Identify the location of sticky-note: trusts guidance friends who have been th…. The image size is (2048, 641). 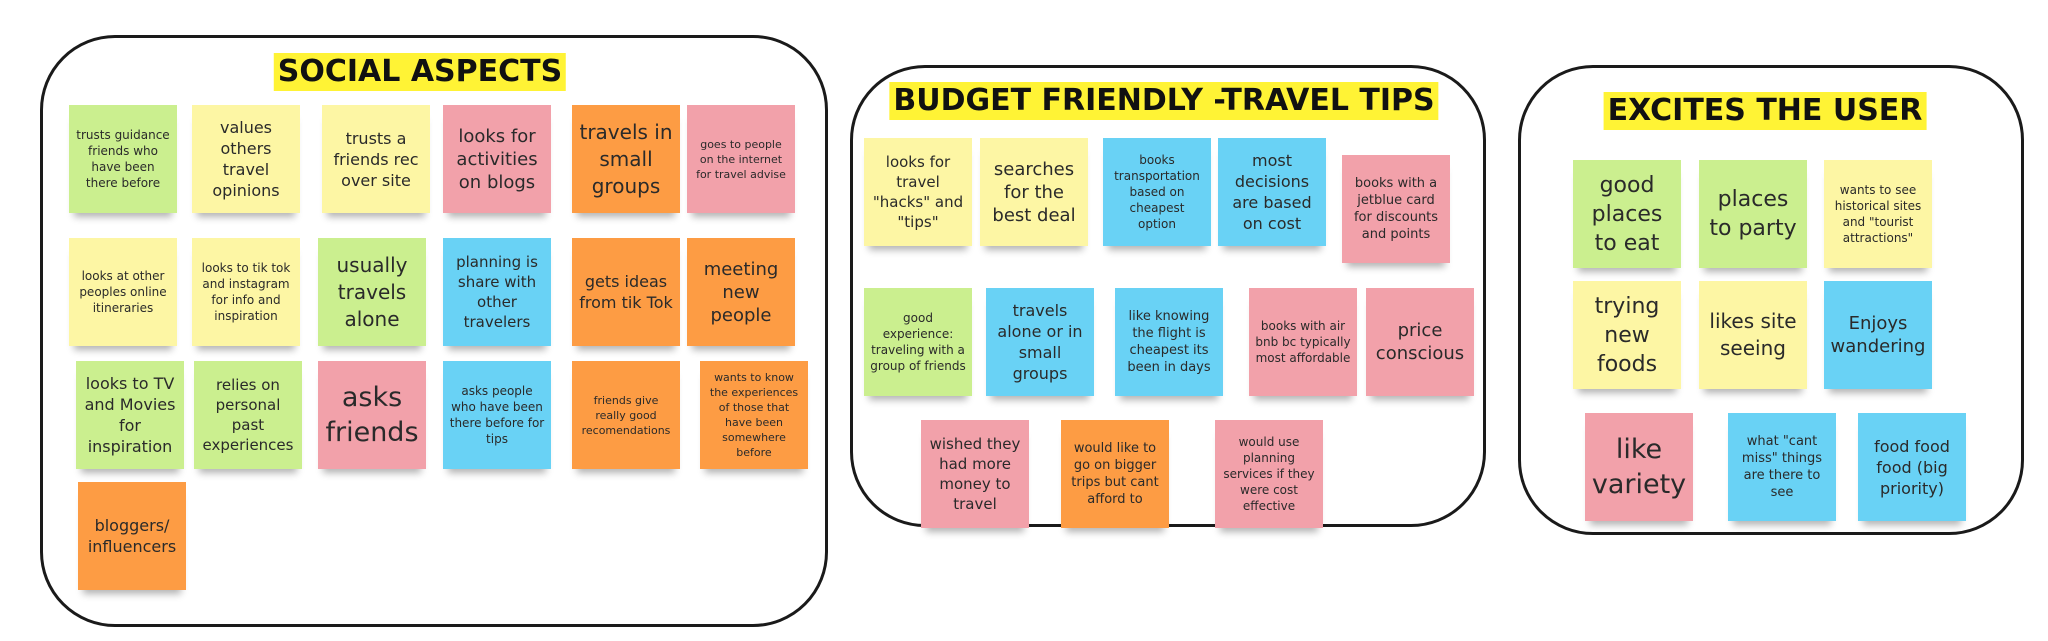
(123, 159).